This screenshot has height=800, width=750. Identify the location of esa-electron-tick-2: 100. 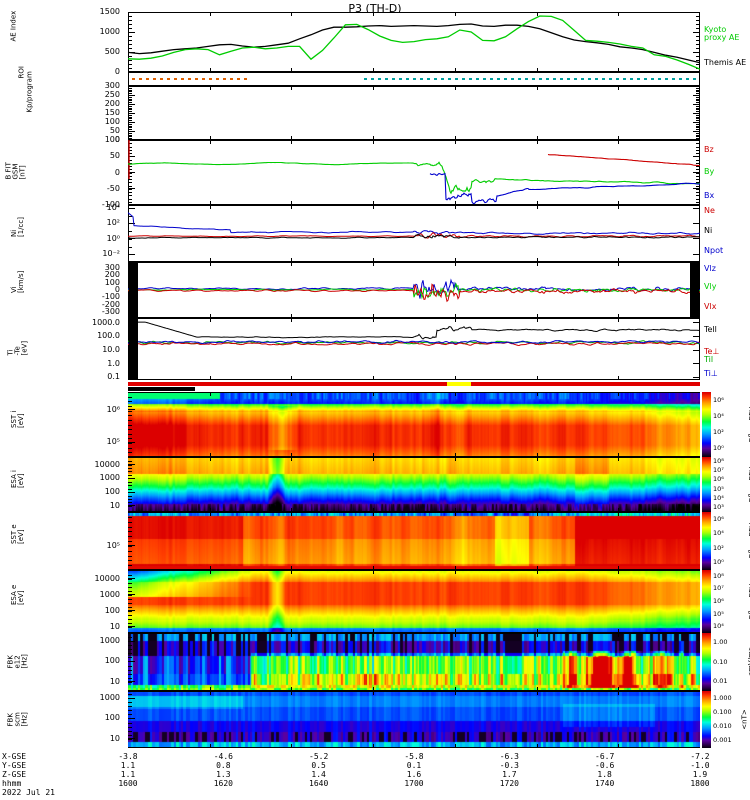
(112, 610).